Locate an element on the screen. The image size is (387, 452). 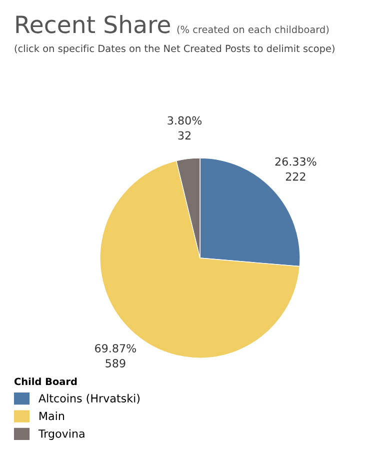
text: (click on specific Dates on the Net Created Posts to delimit scope) is located at coordinates (174, 49).